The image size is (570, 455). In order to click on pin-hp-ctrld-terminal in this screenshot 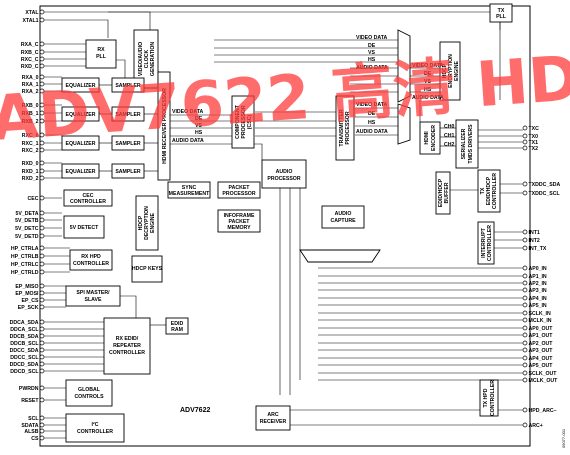, I will do `click(42, 272)`.